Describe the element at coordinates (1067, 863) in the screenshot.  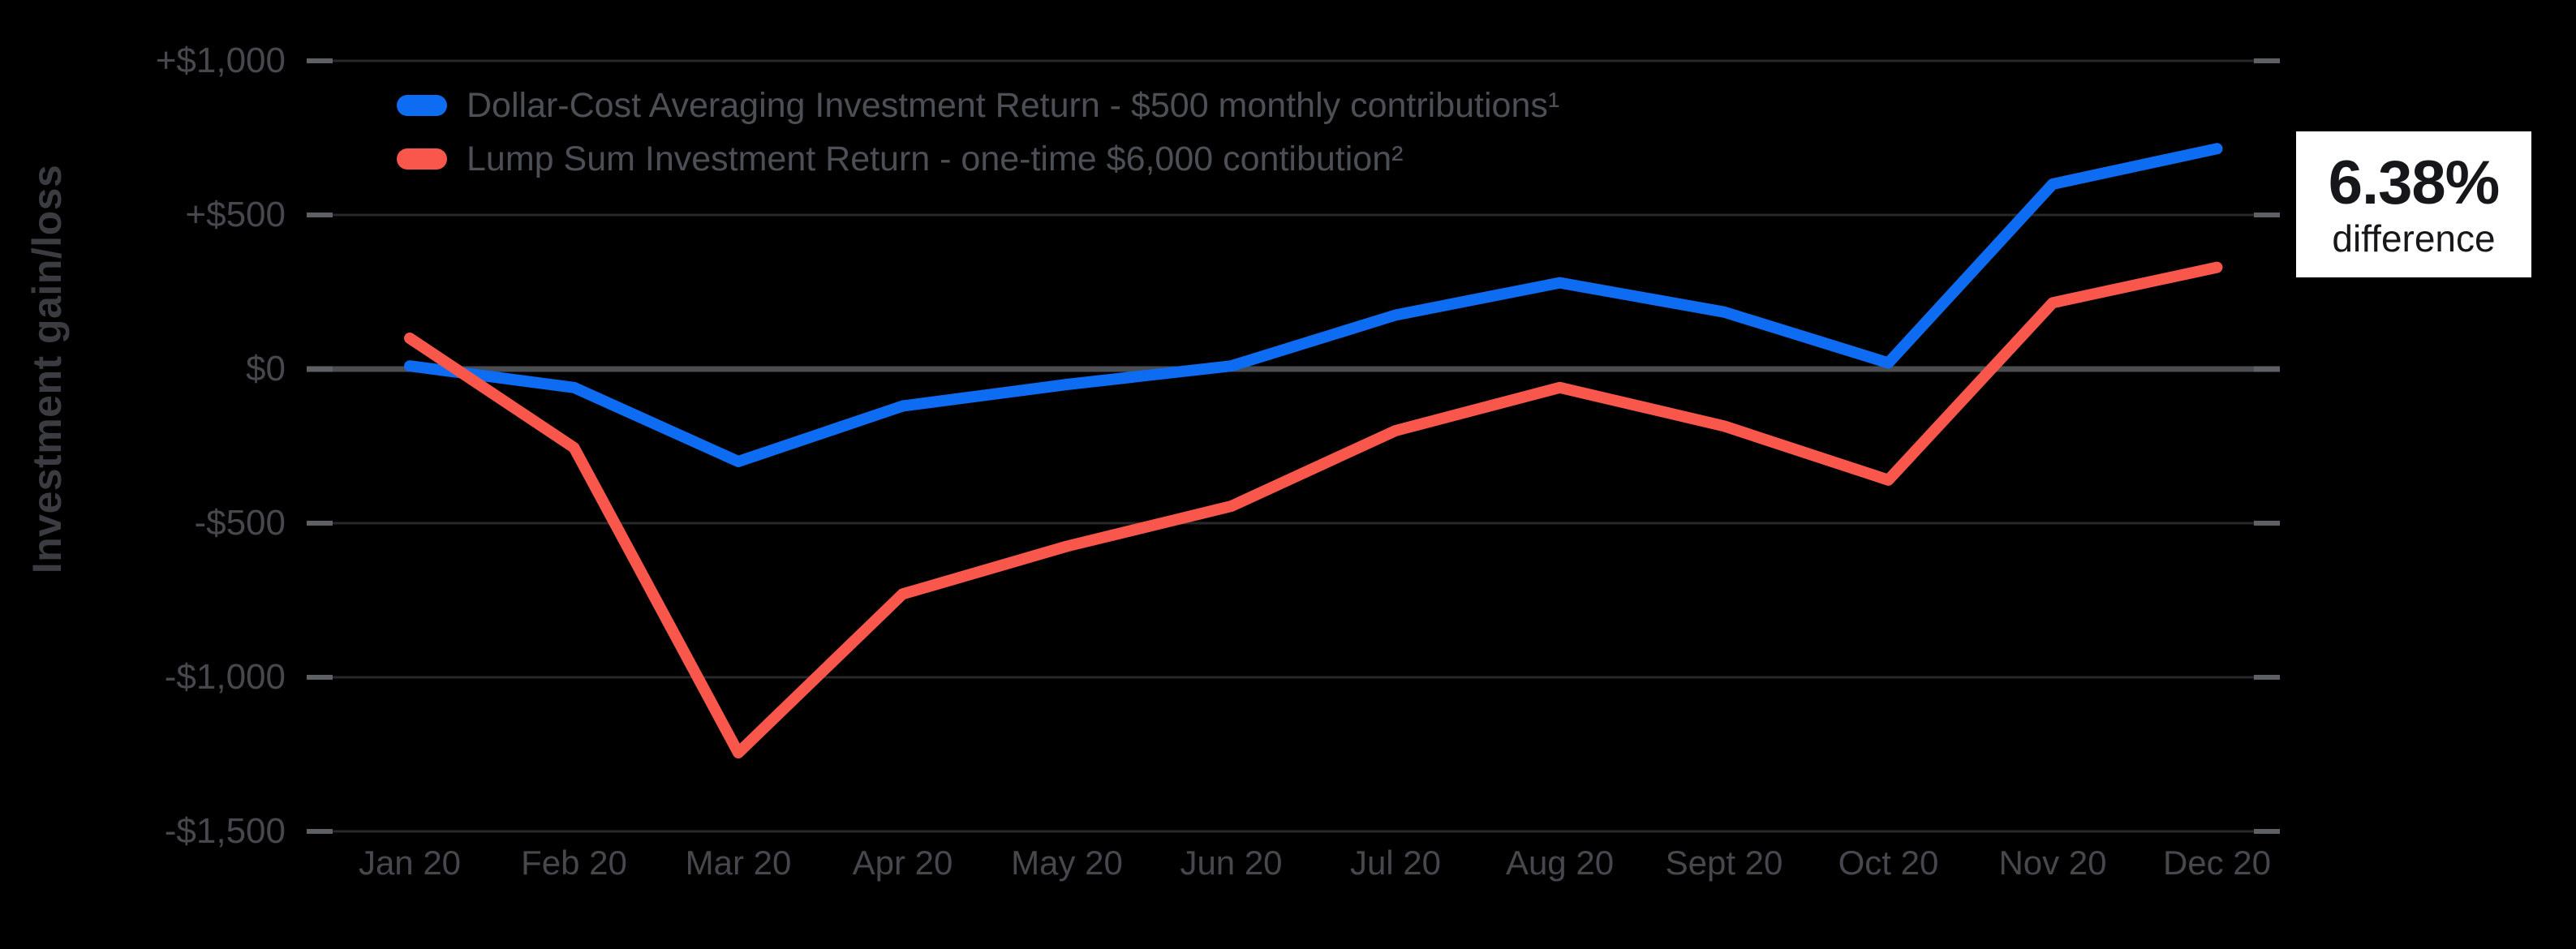
I see `x-tick-label: May 20` at that location.